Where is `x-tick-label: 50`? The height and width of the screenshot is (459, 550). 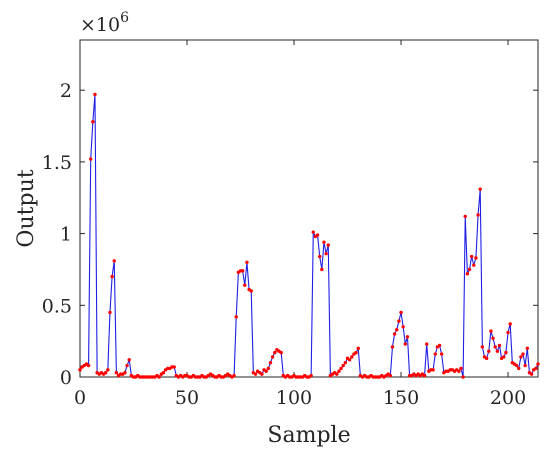
x-tick-label: 50 is located at coordinates (187, 398).